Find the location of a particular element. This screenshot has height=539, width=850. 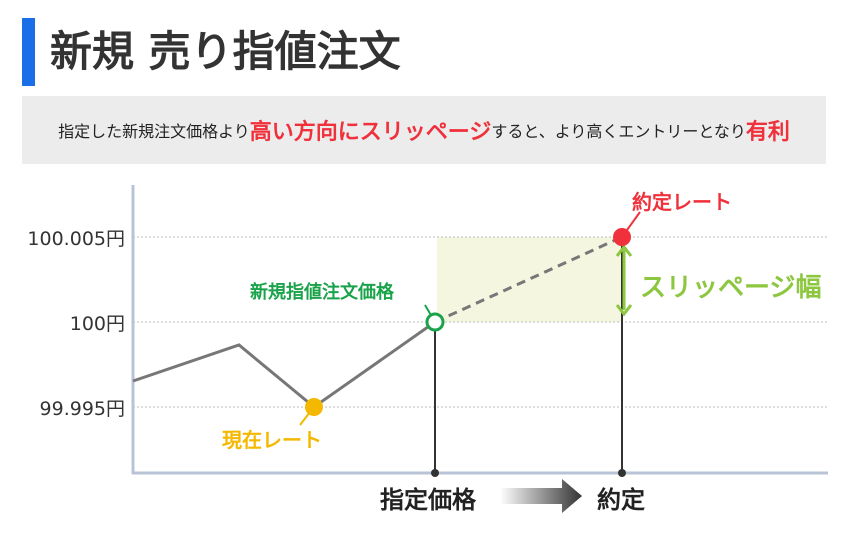

title-accent-bar is located at coordinates (28, 52).